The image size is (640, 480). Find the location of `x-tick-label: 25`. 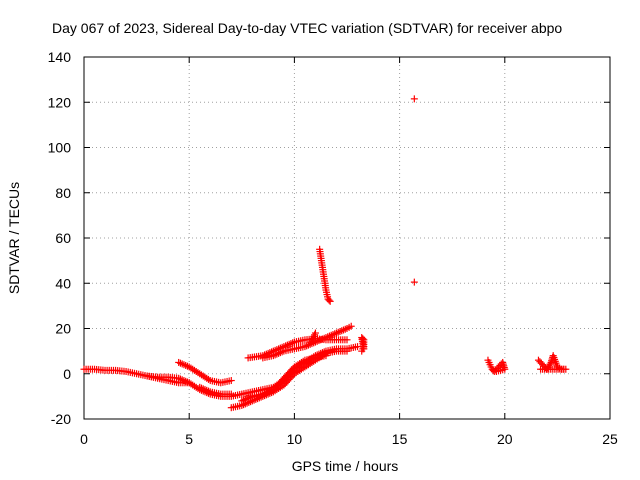

x-tick-label: 25 is located at coordinates (610, 439).